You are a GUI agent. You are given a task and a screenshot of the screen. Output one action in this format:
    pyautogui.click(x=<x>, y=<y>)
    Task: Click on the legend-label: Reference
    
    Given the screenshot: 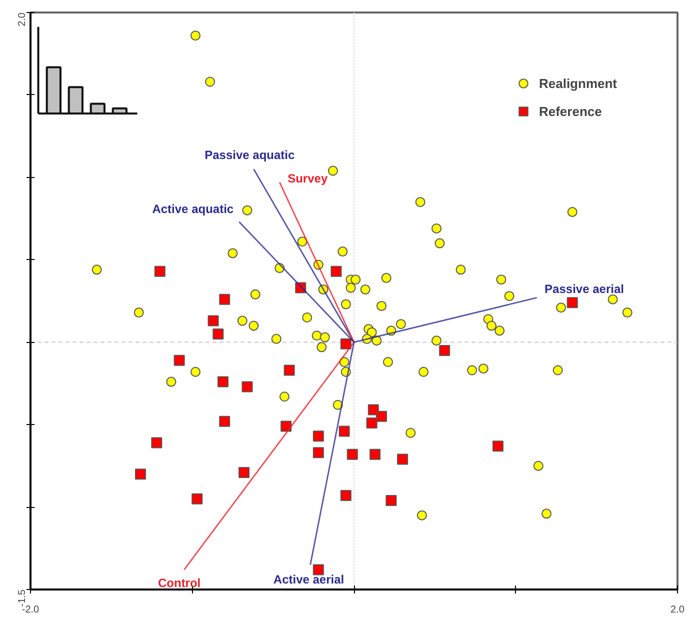 What is the action you would take?
    pyautogui.click(x=570, y=111)
    